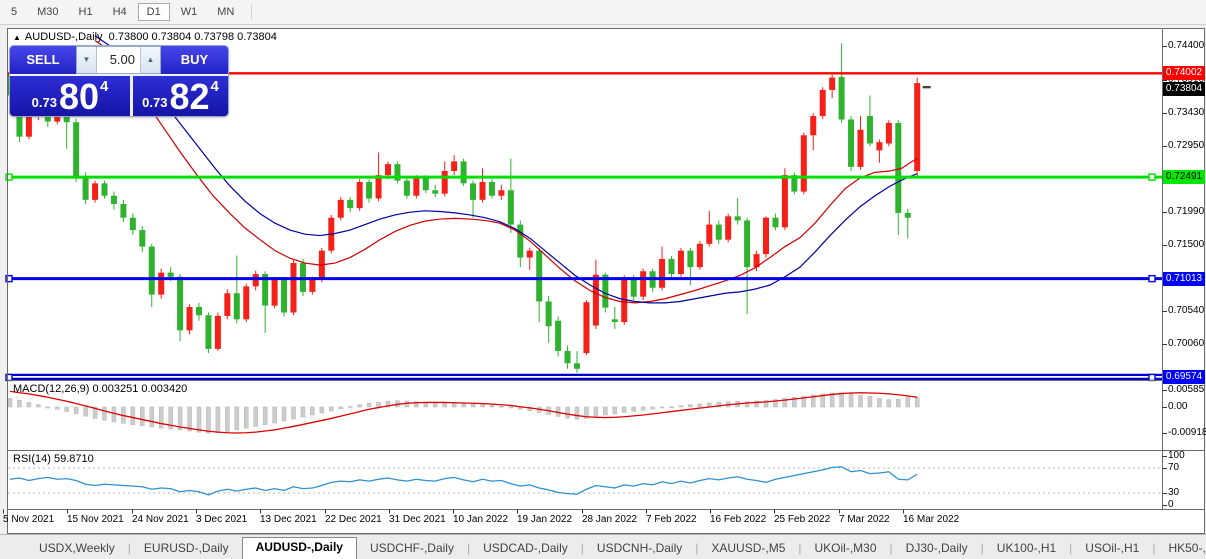 This screenshot has height=559, width=1206. What do you see at coordinates (1184, 377) in the screenshot?
I see `price-level-chip: 0.69574` at bounding box center [1184, 377].